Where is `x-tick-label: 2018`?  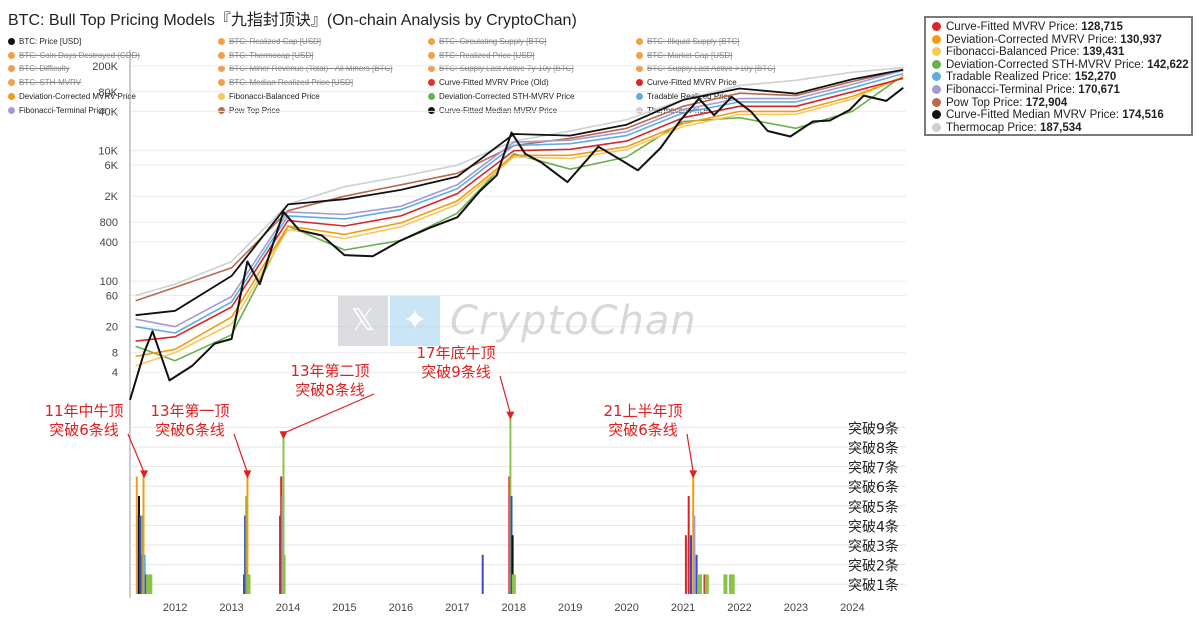
x-tick-label: 2018 is located at coordinates (514, 608).